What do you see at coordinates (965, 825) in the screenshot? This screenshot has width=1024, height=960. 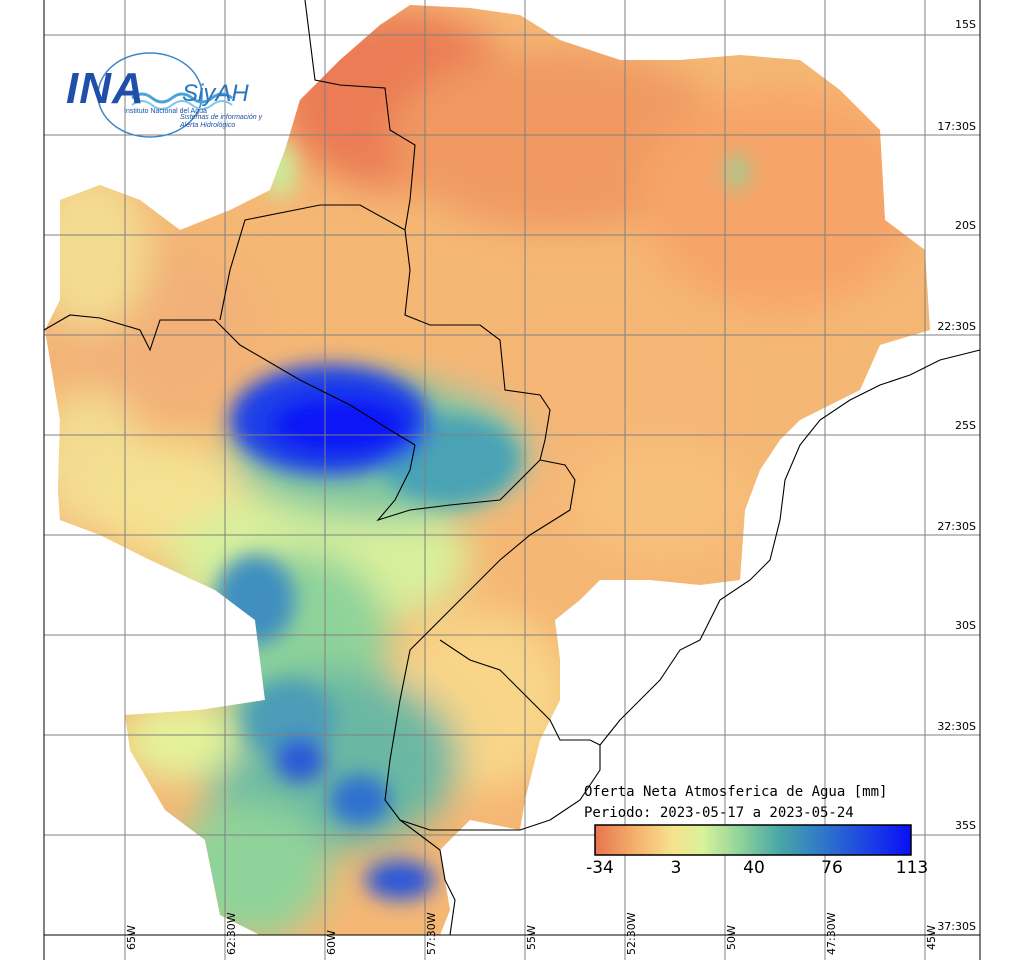 I see `lat-label: 35S` at bounding box center [965, 825].